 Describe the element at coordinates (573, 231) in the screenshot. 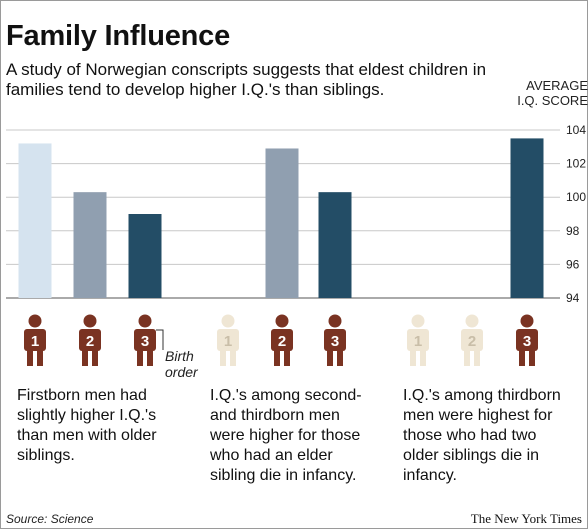

I see `y-tick-label: 98` at that location.